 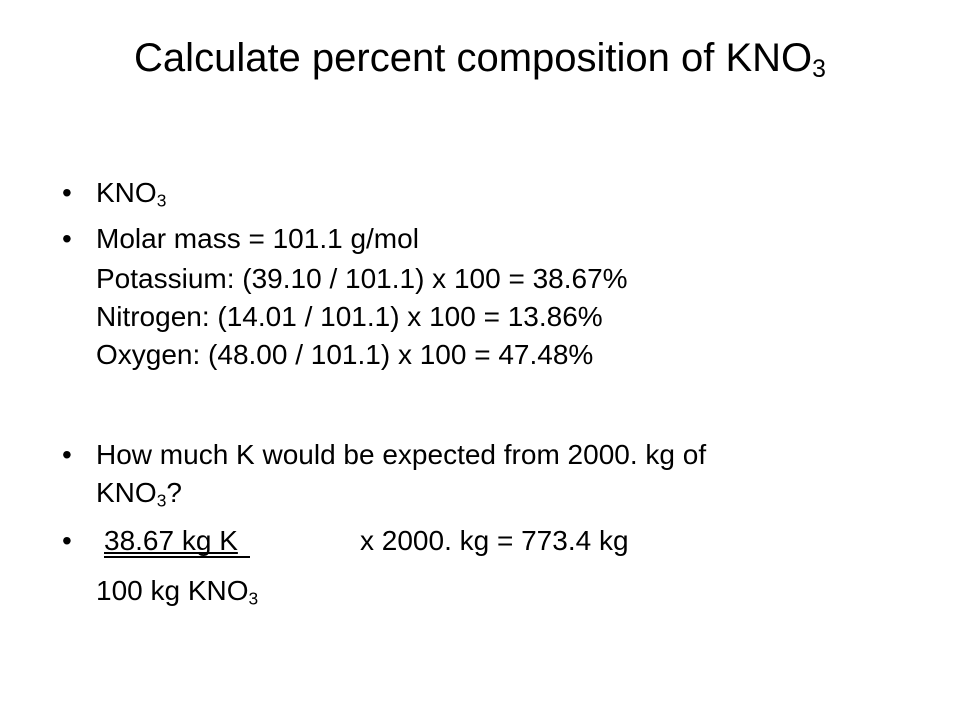 I want to click on slide-title: Calculate percent composition of KNO3, so click(x=480, y=60).